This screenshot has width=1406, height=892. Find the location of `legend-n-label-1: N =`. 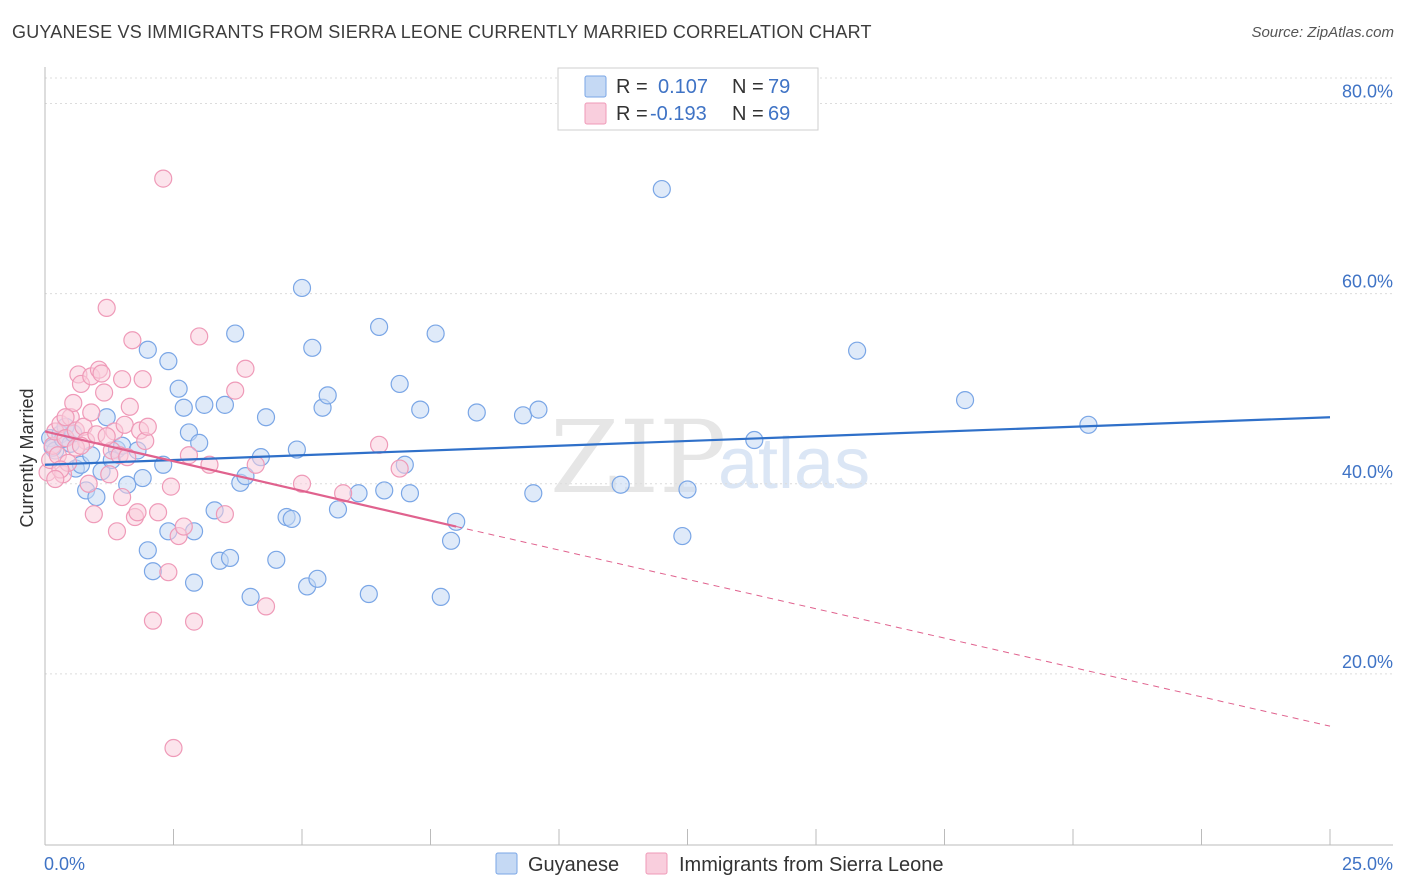

legend-n-label-1: N = is located at coordinates (748, 87).